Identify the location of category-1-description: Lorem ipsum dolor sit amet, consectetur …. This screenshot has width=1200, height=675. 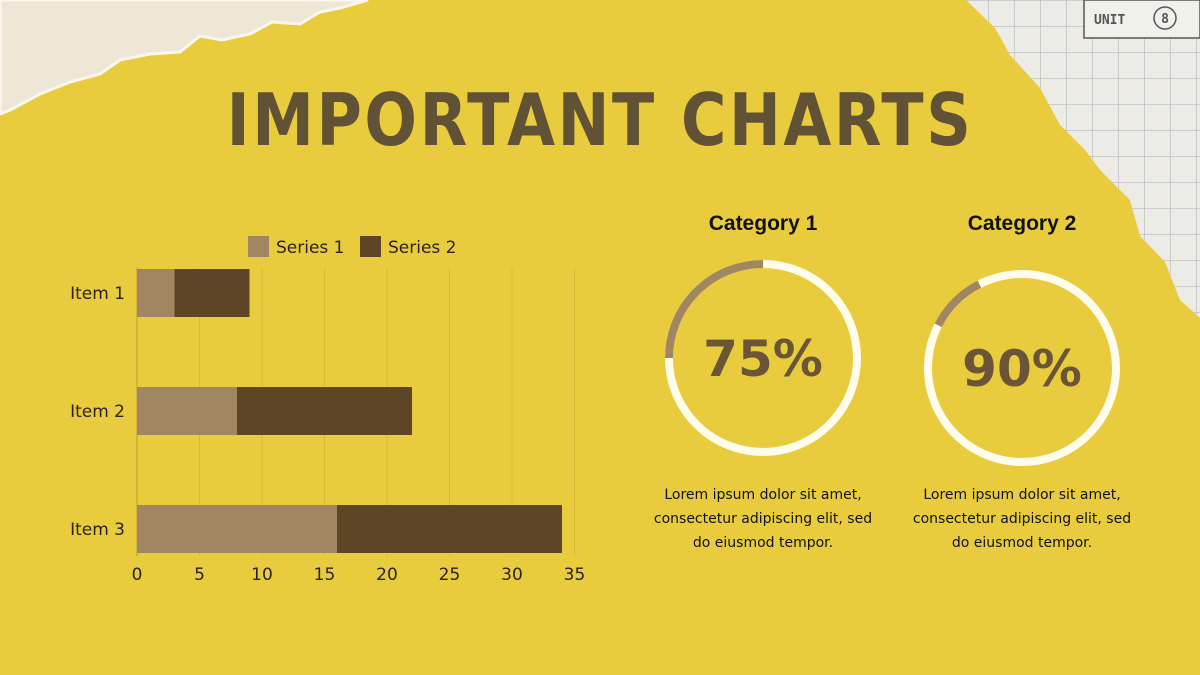
(763, 519).